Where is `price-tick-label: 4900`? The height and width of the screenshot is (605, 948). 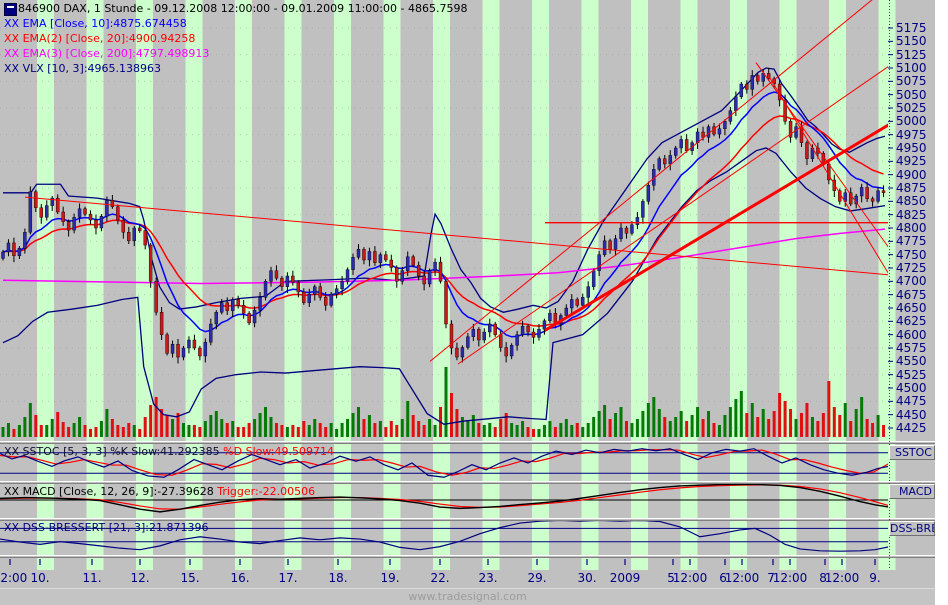 price-tick-label: 4900 is located at coordinates (911, 174).